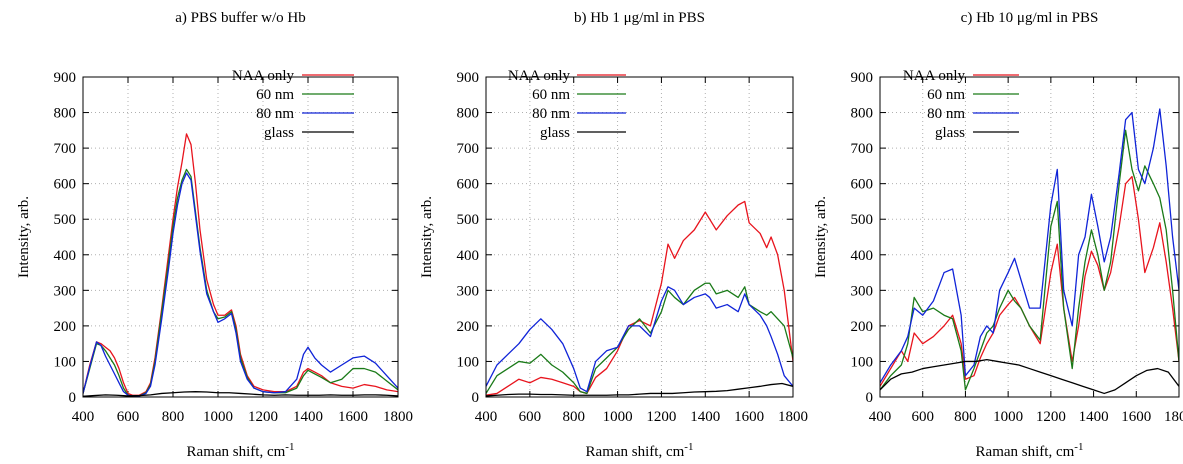 The image size is (1183, 464). Describe the element at coordinates (639, 18) in the screenshot. I see `chart-title: b) Hb 1 μg/ml in PBS` at that location.